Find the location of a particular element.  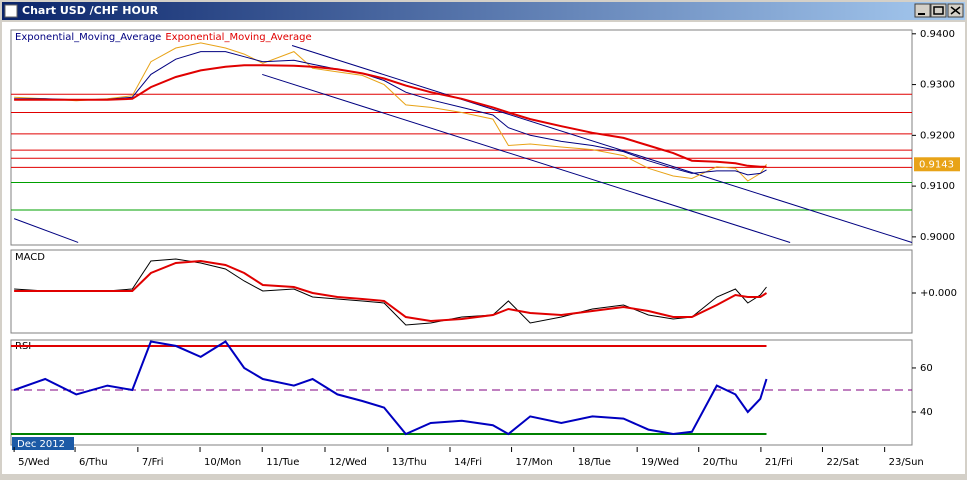

x-tick-label: 17/Mon is located at coordinates (534, 462).